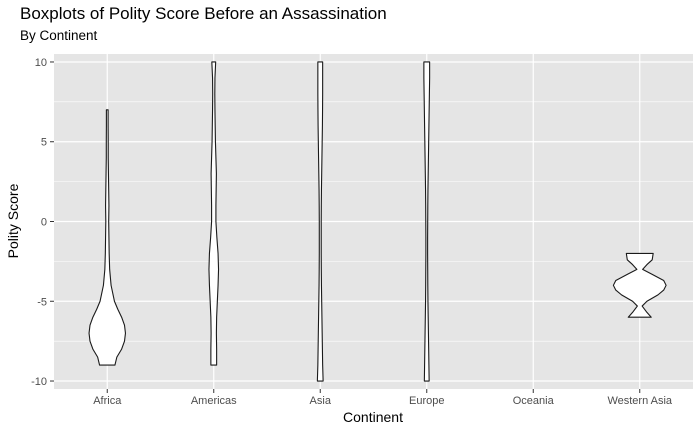 The width and height of the screenshot is (700, 432). Describe the element at coordinates (107, 237) in the screenshot. I see `violin-africa` at that location.